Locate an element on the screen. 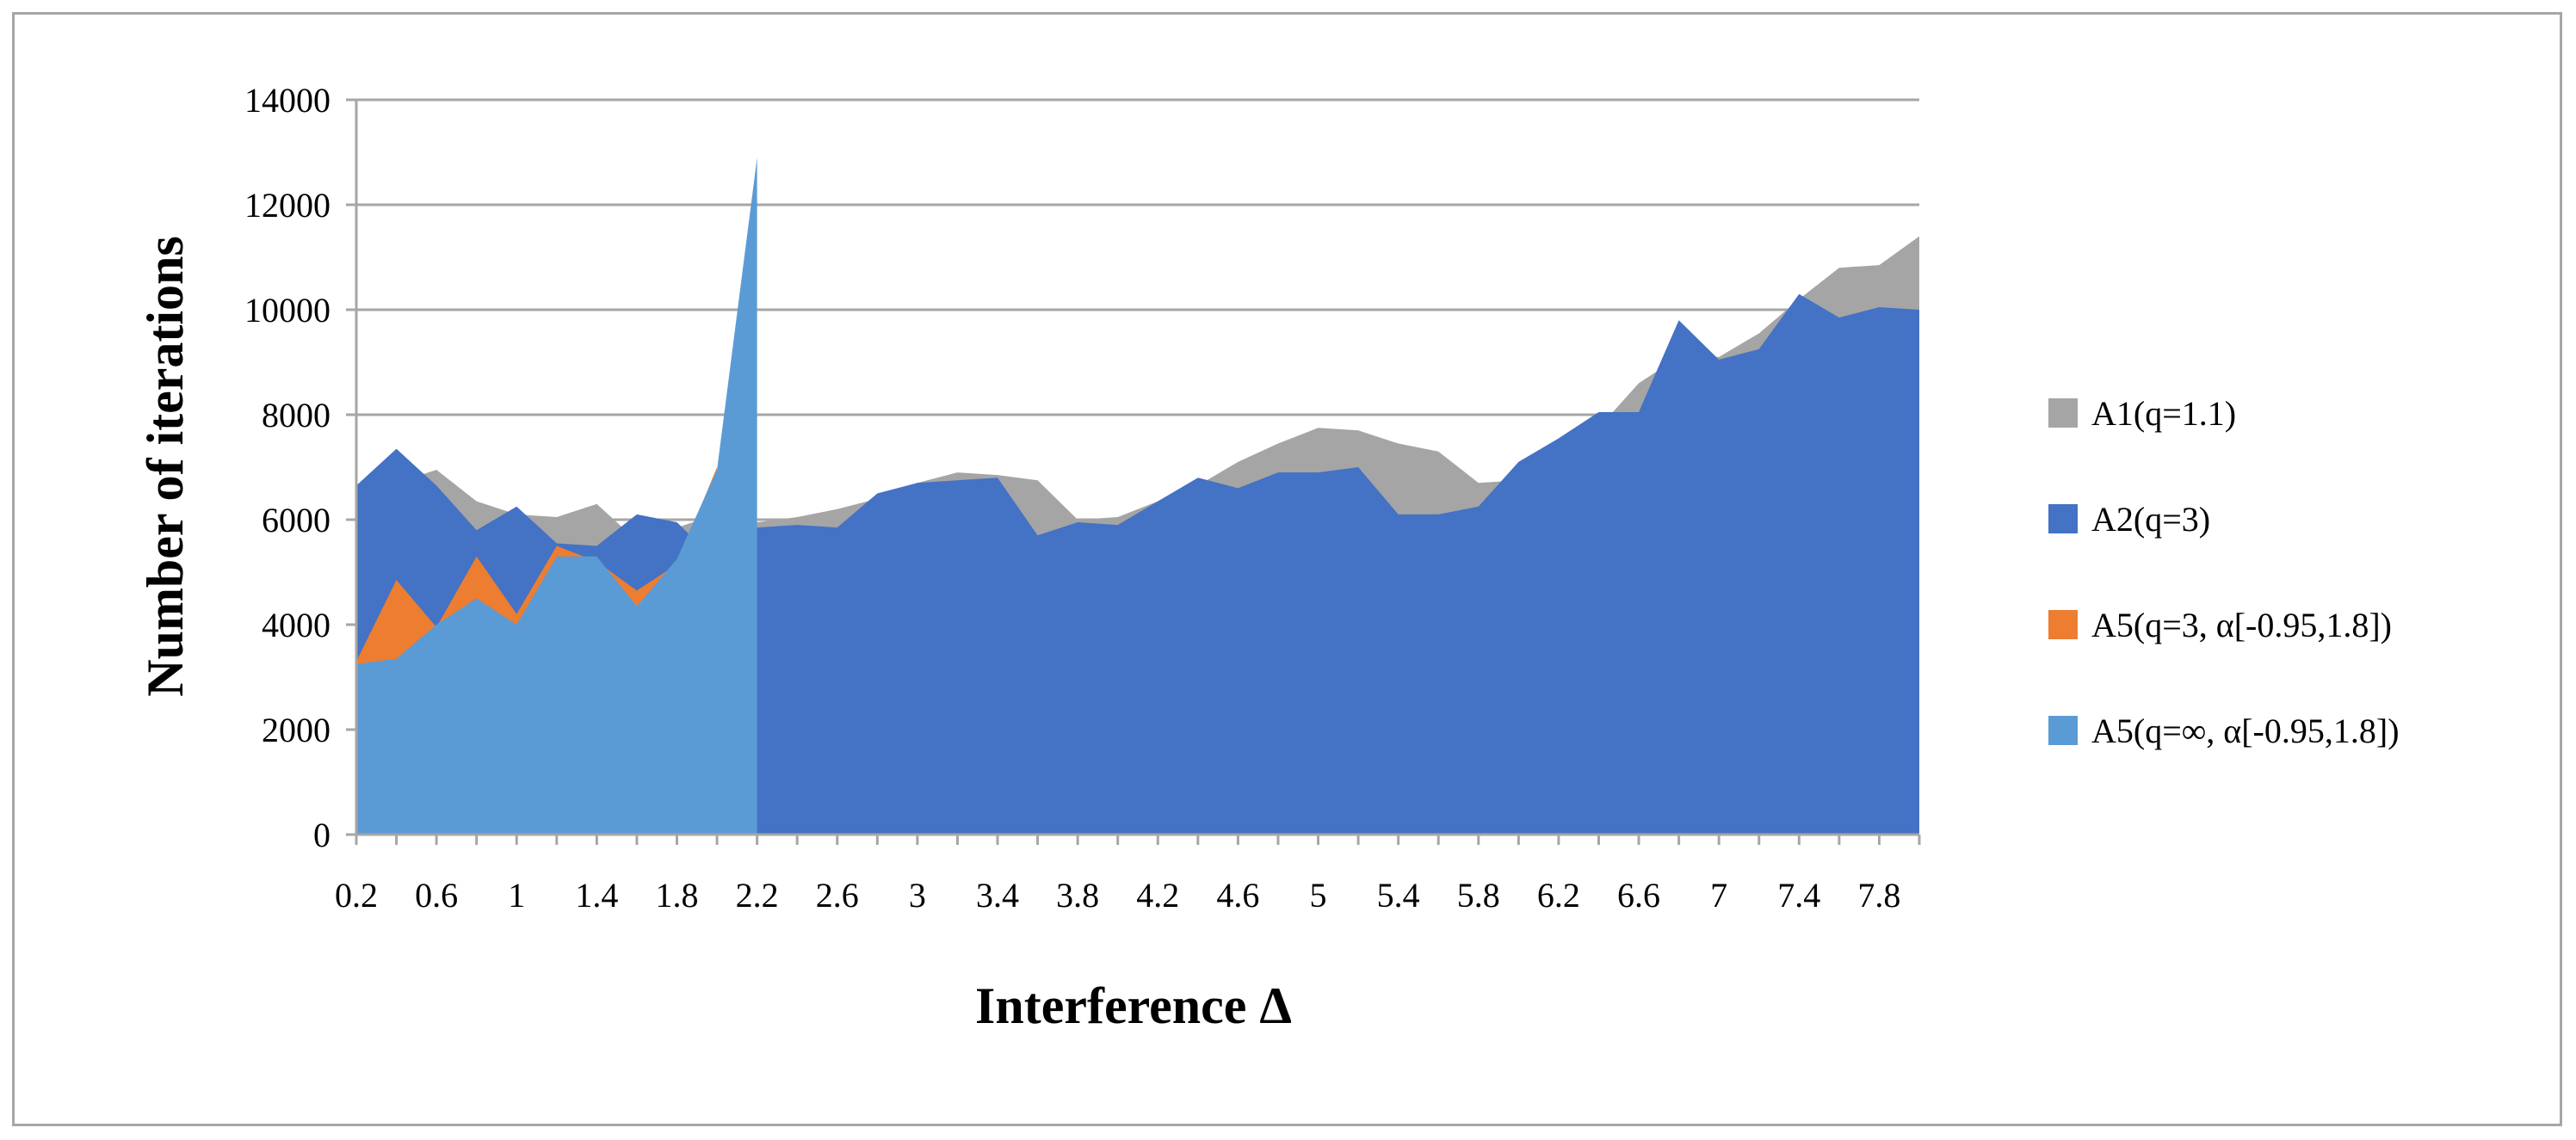 This screenshot has width=2576, height=1140. x-tick-label: 7.4 is located at coordinates (1798, 895).